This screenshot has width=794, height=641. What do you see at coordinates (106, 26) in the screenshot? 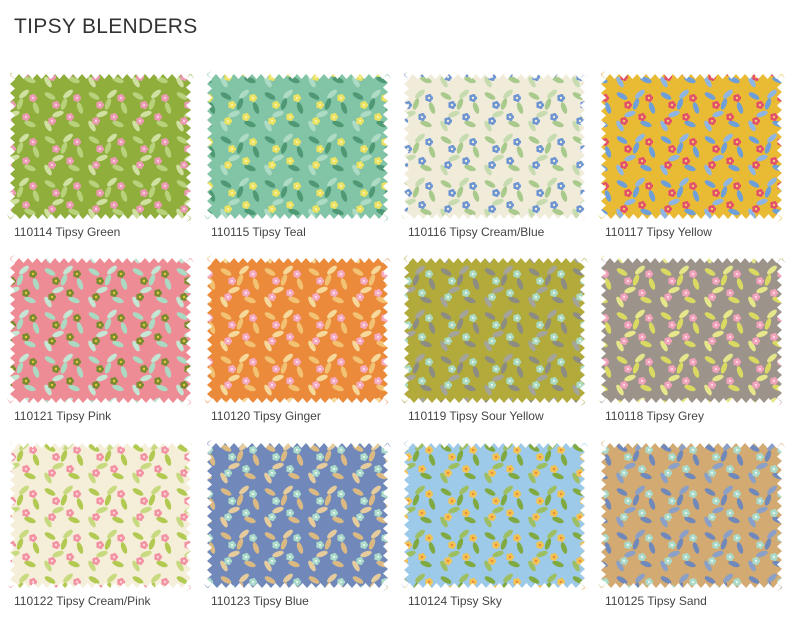
I see `page-title: TIPSY BLENDERS` at bounding box center [106, 26].